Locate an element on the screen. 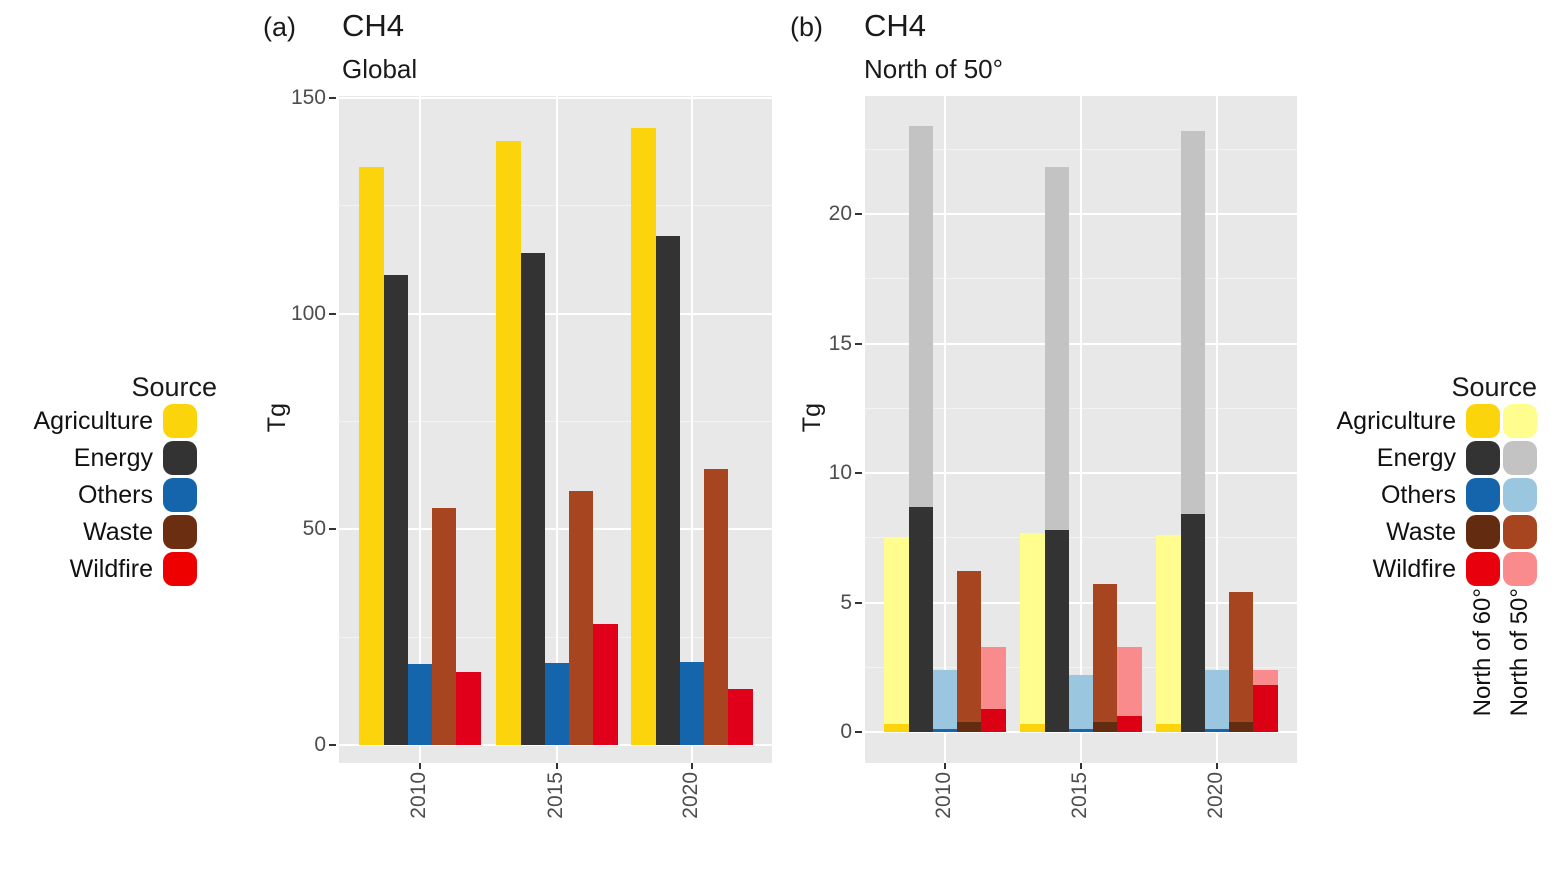  bar-b-agriculture-north60-2010 is located at coordinates (896, 728).